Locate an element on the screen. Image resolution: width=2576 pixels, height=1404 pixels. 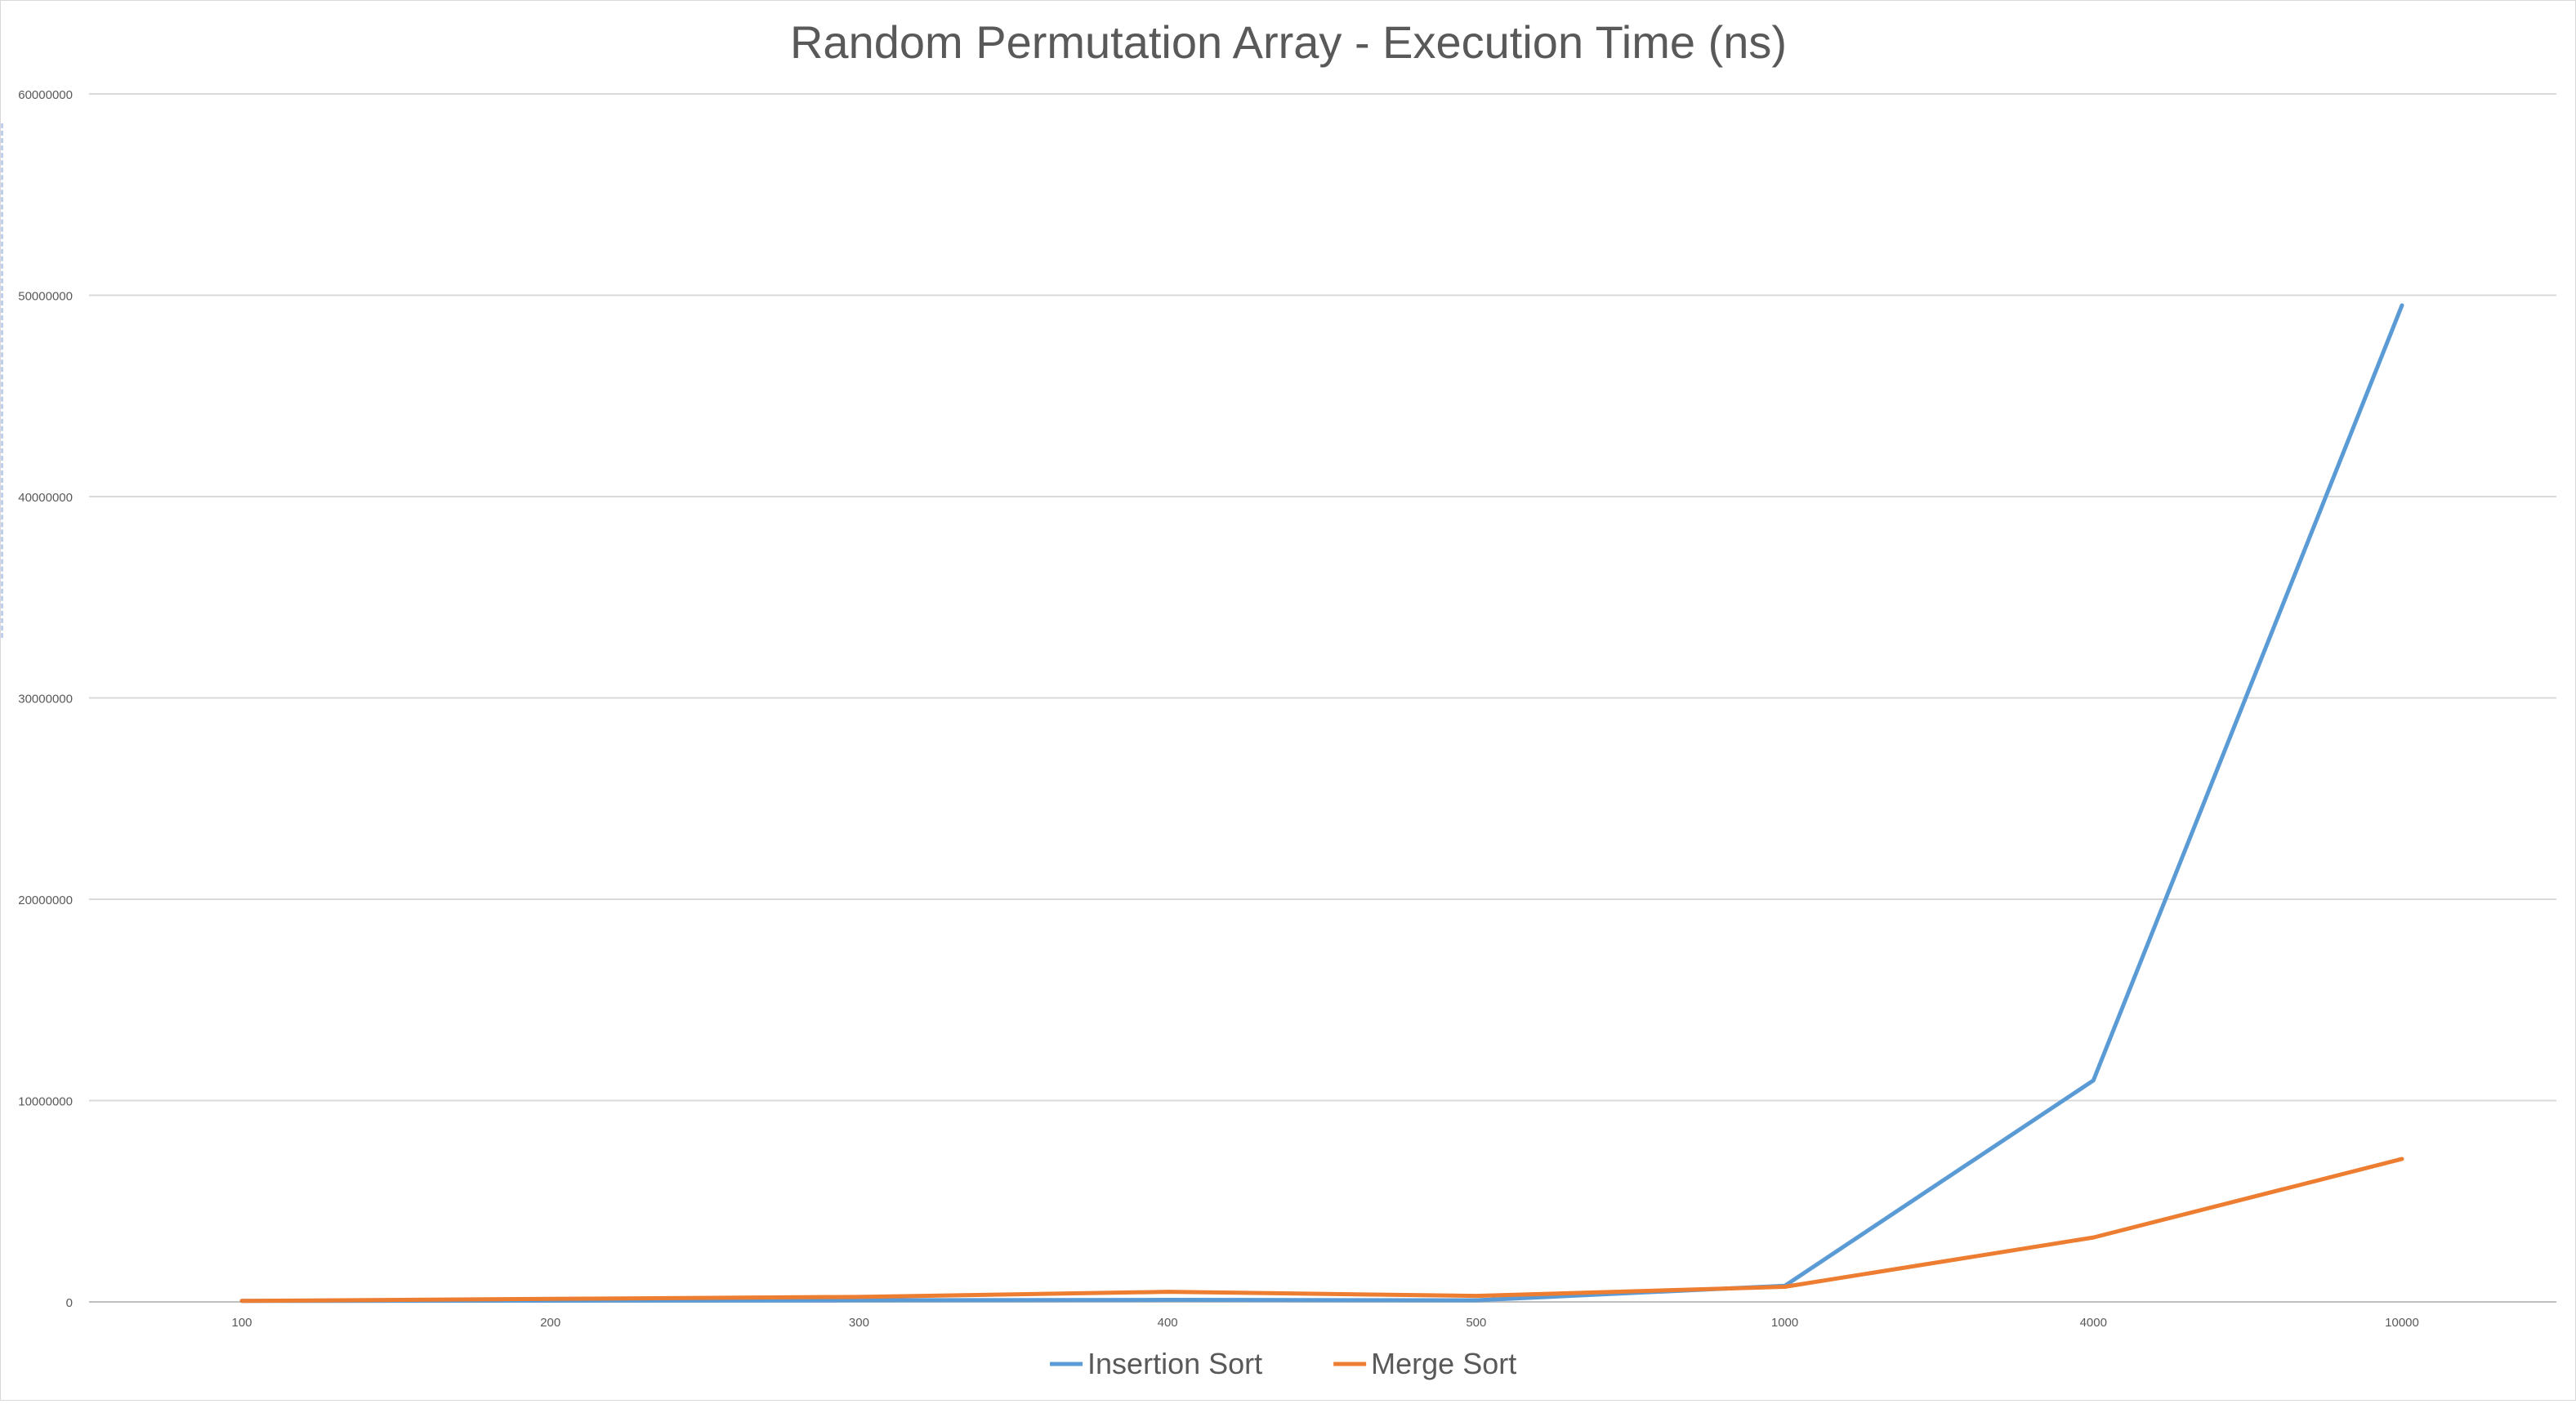
x-tick-label: 400 is located at coordinates (1168, 1323).